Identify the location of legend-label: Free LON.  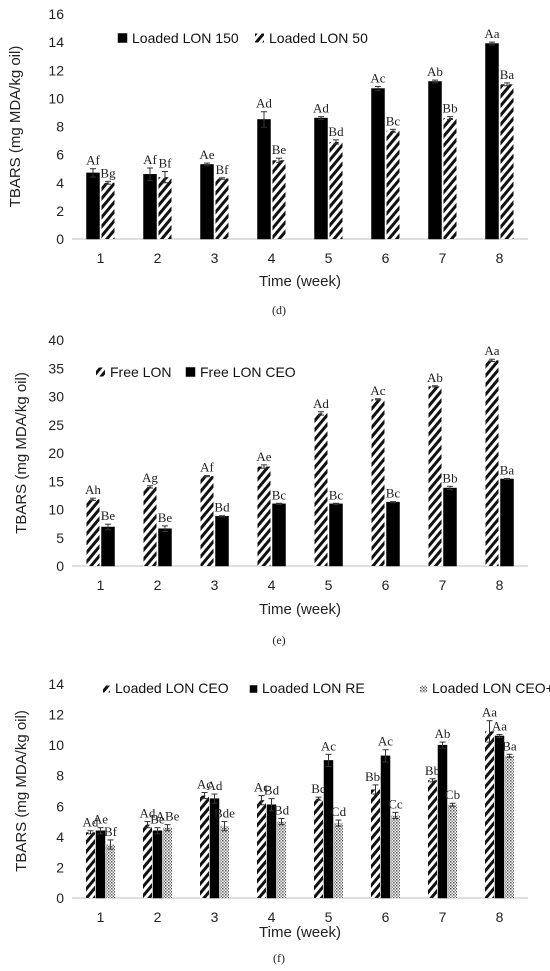
(140, 372).